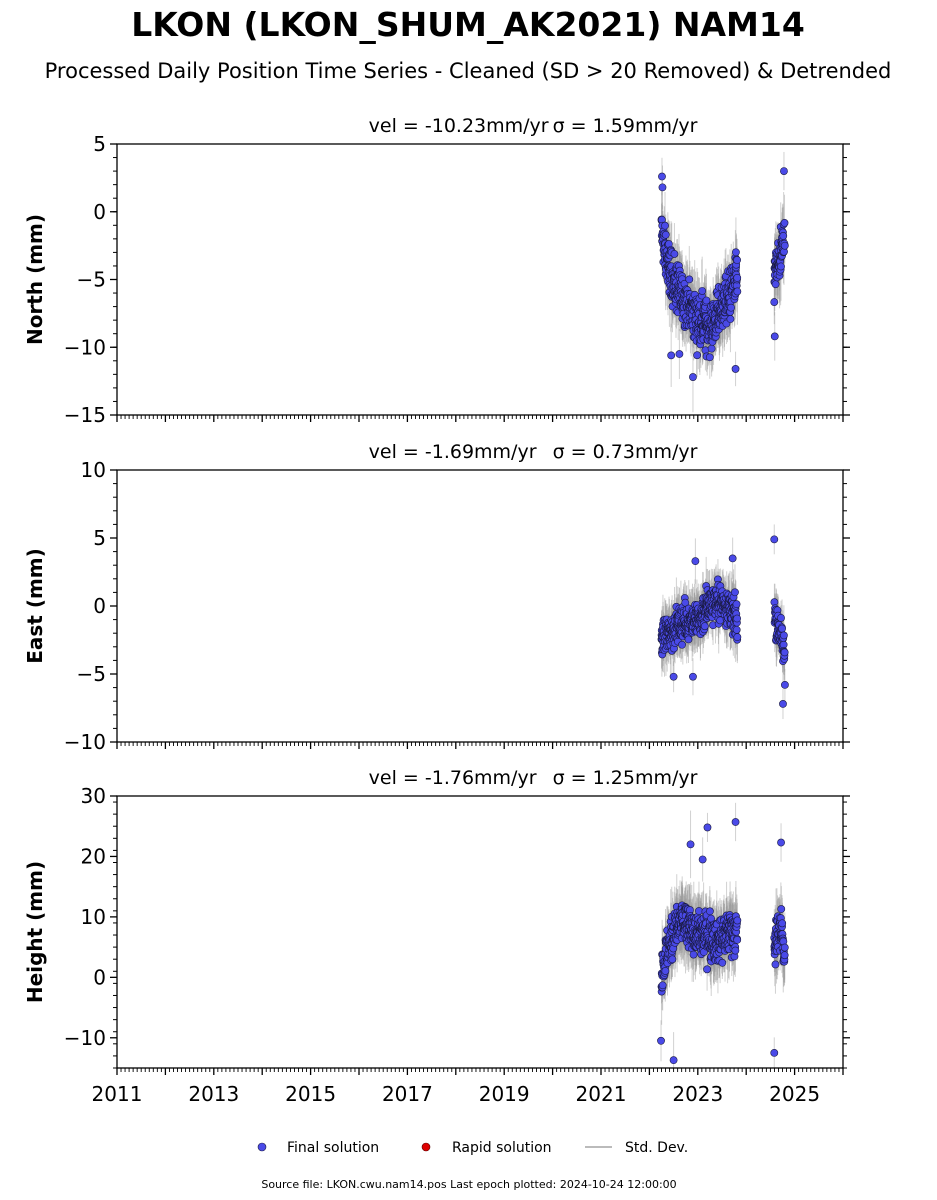 The width and height of the screenshot is (937, 1200). What do you see at coordinates (91, 674) in the screenshot?
I see `y-tick-label: −5` at bounding box center [91, 674].